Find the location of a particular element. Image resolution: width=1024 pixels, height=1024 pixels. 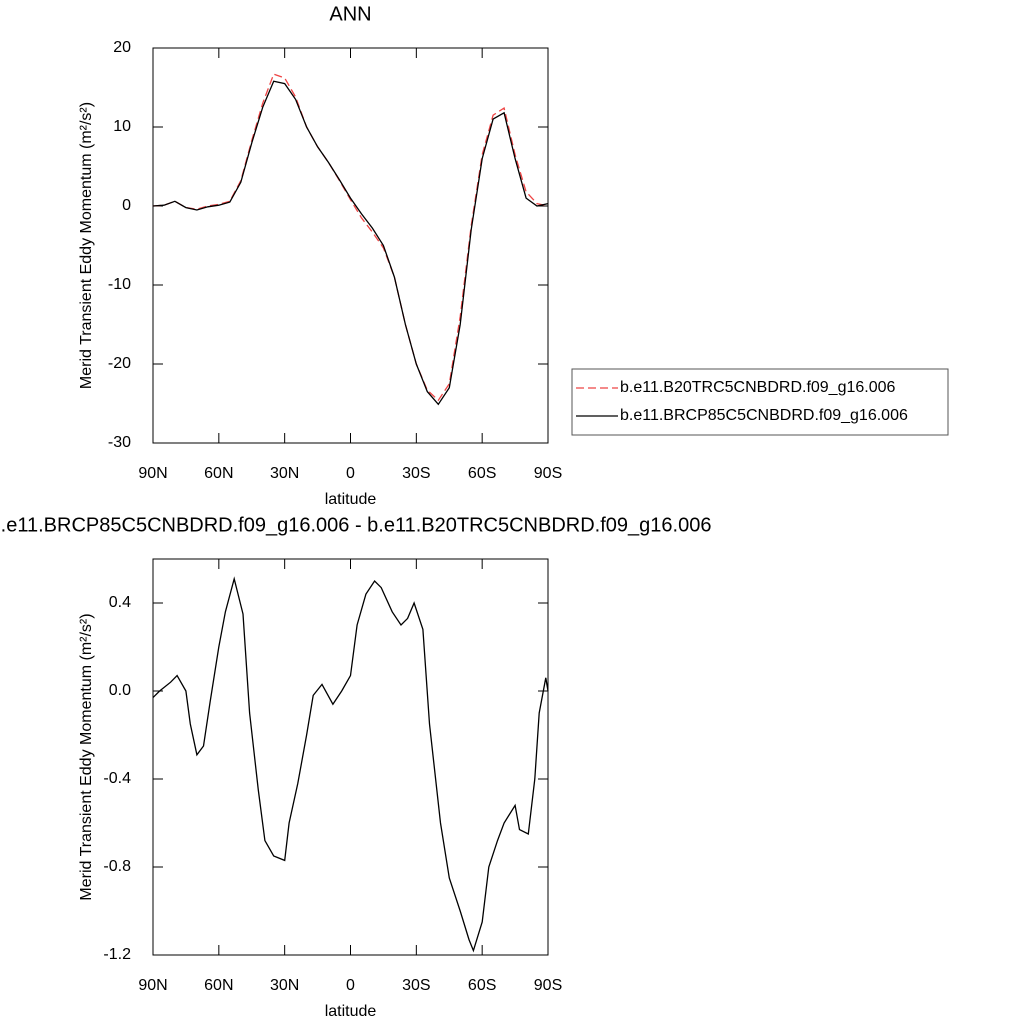

y-tick-label: -1.2 is located at coordinates (117, 954).